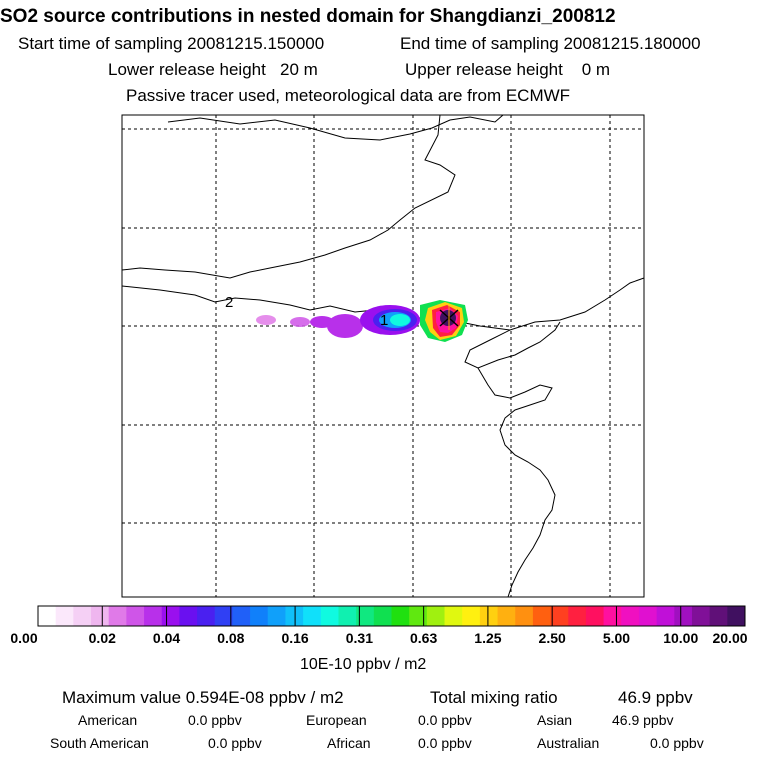 The width and height of the screenshot is (768, 768). What do you see at coordinates (488, 638) in the screenshot?
I see `colorbar-tick-label: 1.25` at bounding box center [488, 638].